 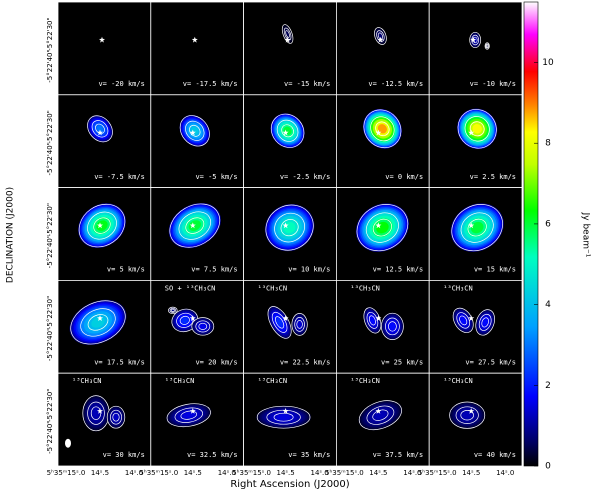 What do you see at coordinates (212, 455) in the screenshot?
I see `velocity-label: v= 32.5 km/s` at bounding box center [212, 455].